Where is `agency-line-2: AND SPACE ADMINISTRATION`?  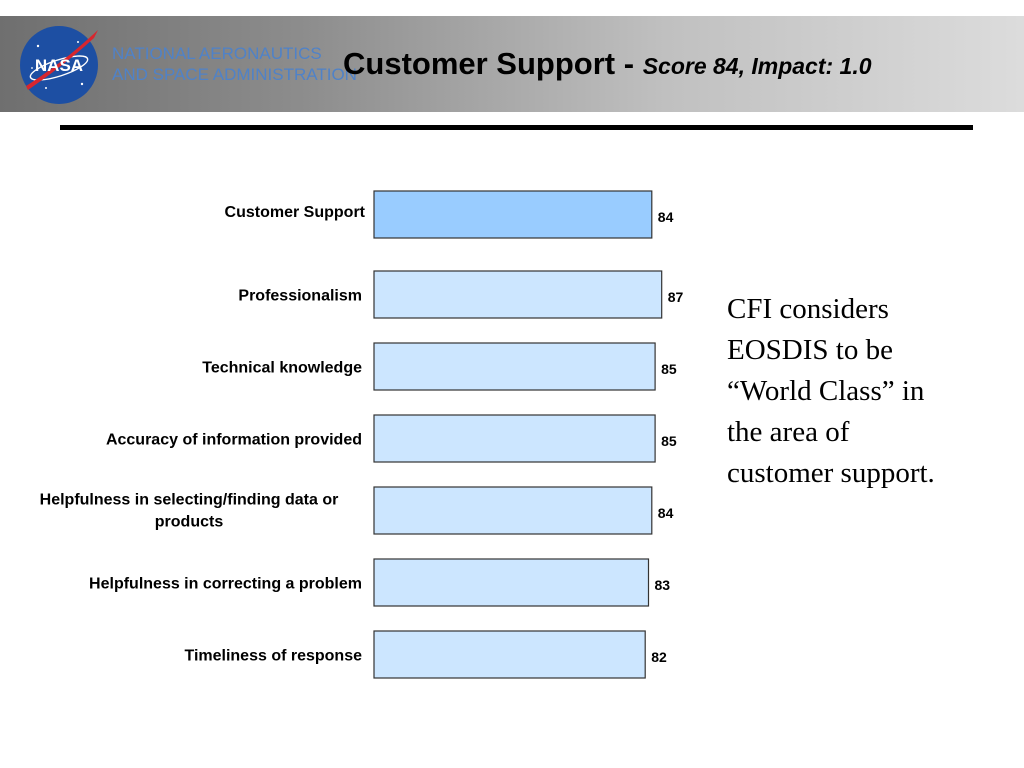
agency-line-2: AND SPACE ADMINISTRATION is located at coordinates (234, 74).